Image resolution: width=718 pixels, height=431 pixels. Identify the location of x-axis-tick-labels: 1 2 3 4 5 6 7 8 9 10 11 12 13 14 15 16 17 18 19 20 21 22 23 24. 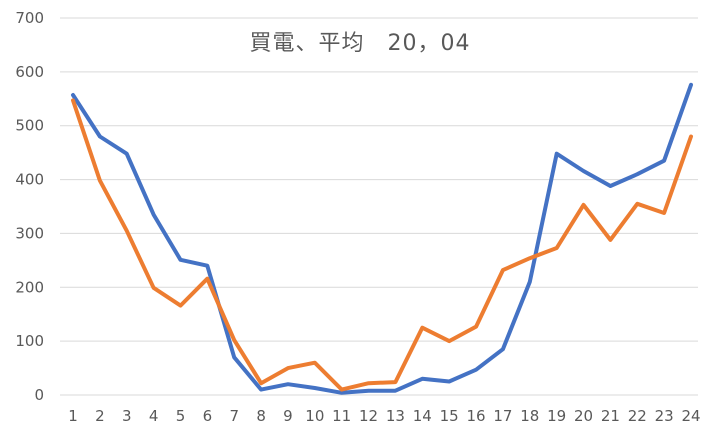
(384, 416).